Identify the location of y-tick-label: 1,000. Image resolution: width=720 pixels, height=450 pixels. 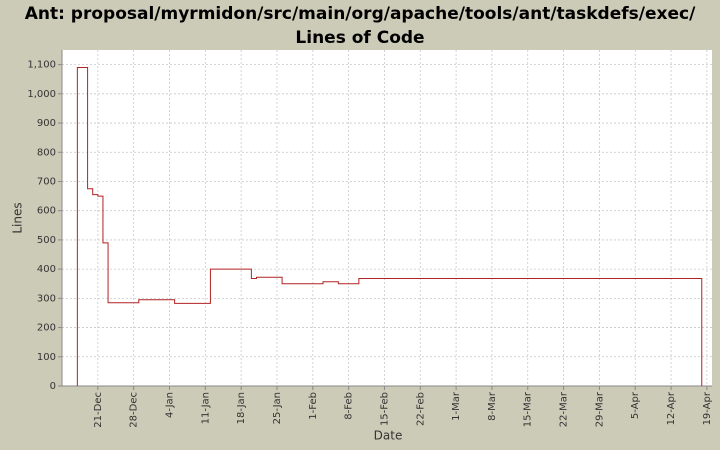
(41, 94).